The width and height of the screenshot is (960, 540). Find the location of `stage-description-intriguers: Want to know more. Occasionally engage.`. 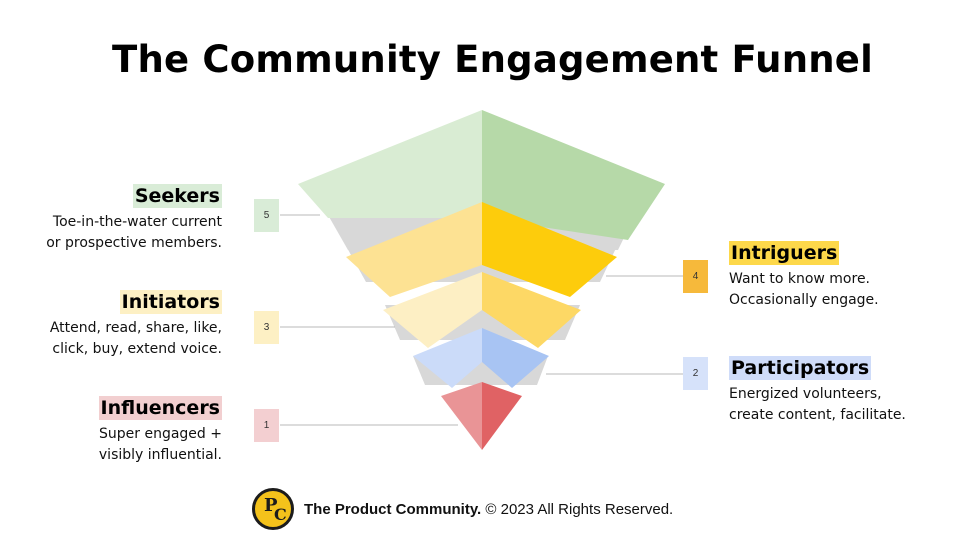

stage-description-intriguers: Want to know more. Occasionally engage. is located at coordinates (804, 290).